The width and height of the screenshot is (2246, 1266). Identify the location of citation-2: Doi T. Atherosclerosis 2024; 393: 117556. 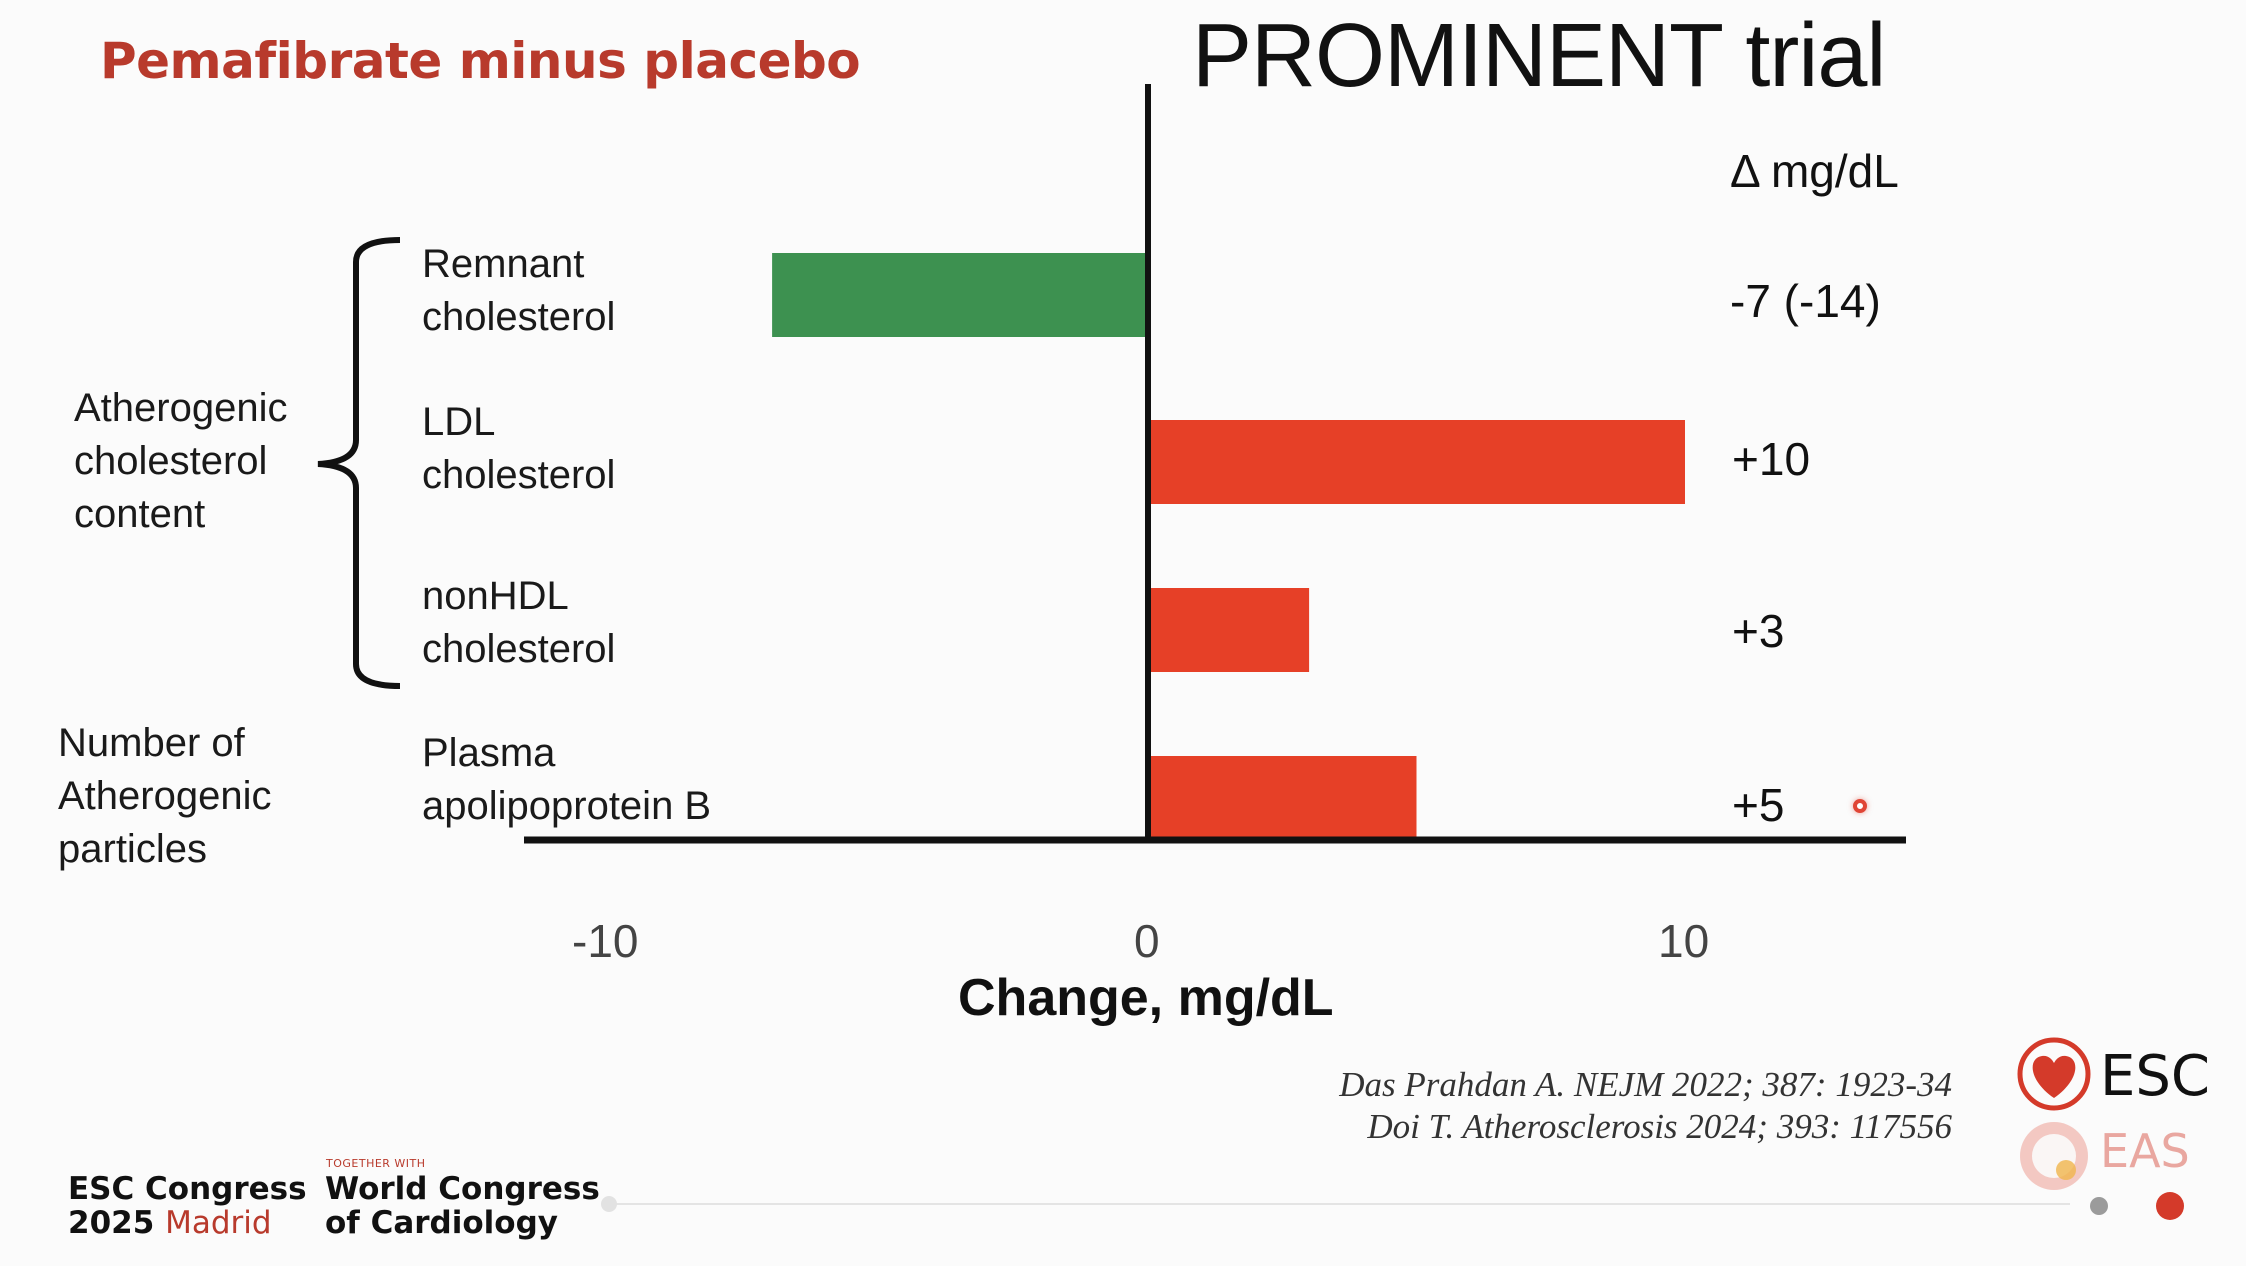
(1659, 1126).